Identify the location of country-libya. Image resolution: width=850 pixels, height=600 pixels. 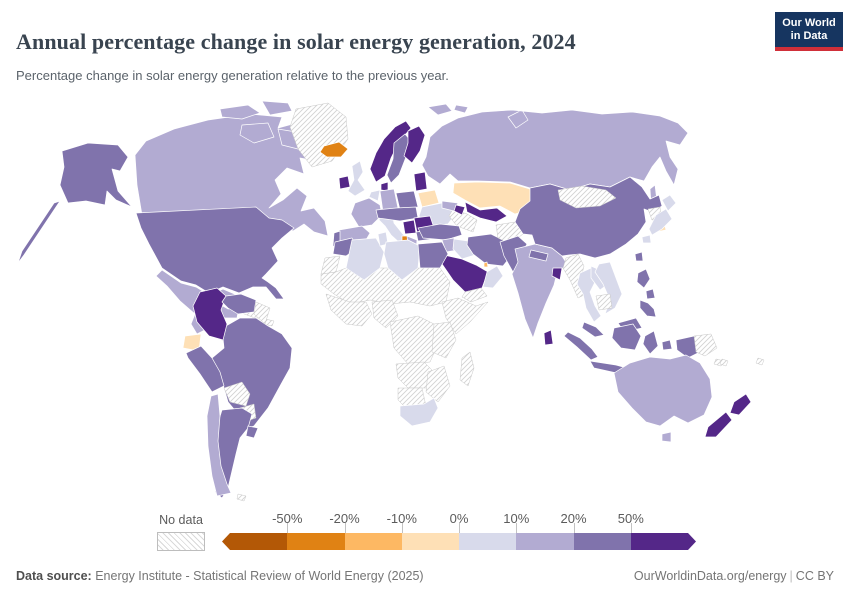
(402, 260).